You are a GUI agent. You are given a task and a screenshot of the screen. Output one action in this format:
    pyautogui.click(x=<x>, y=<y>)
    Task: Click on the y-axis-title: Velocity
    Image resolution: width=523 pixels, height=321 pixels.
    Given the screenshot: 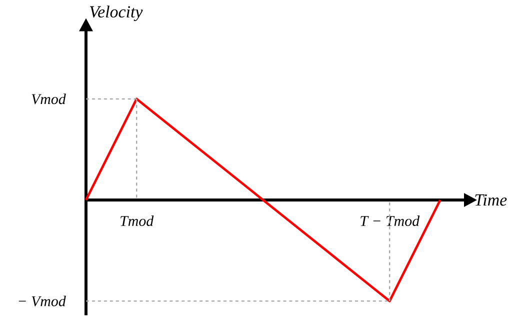 What is the action you would take?
    pyautogui.click(x=116, y=14)
    